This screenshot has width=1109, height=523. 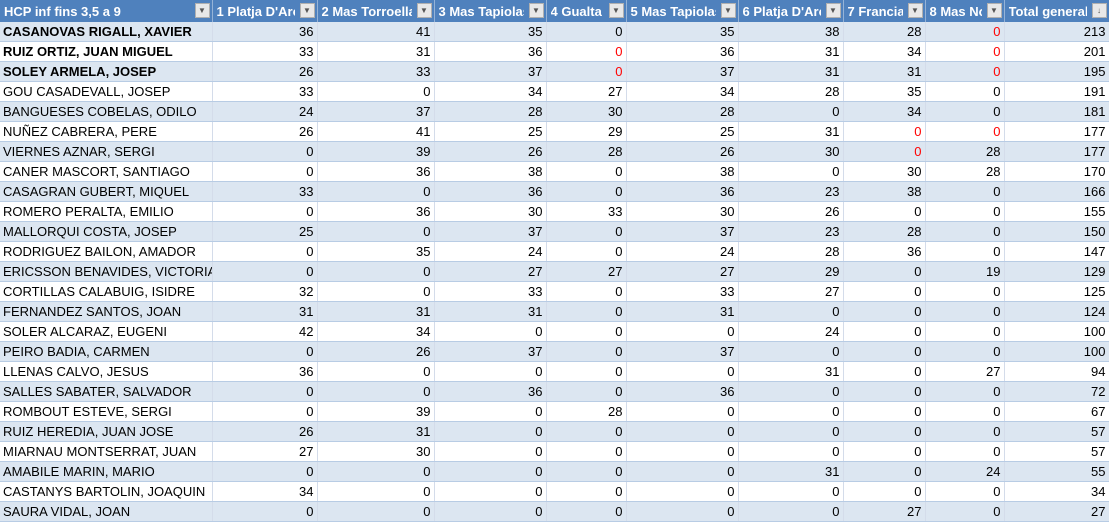 I want to click on player-name: RUIZ ORTIZ, JUAN MIGUEL, so click(x=106, y=51).